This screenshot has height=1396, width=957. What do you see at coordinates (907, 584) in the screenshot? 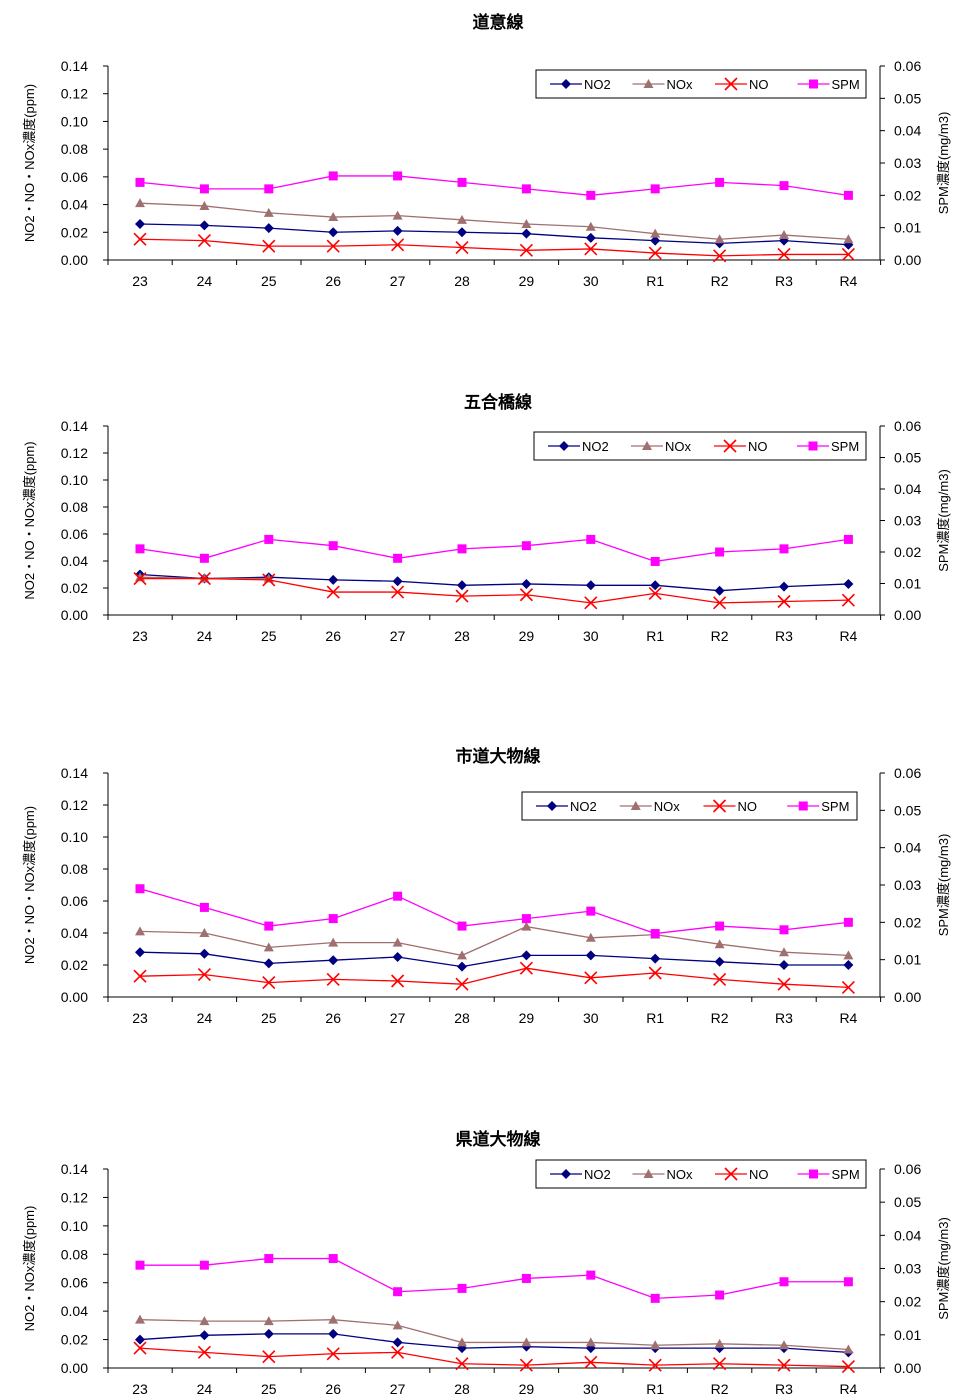
I see `y2-tick-label: 0.01` at bounding box center [907, 584].